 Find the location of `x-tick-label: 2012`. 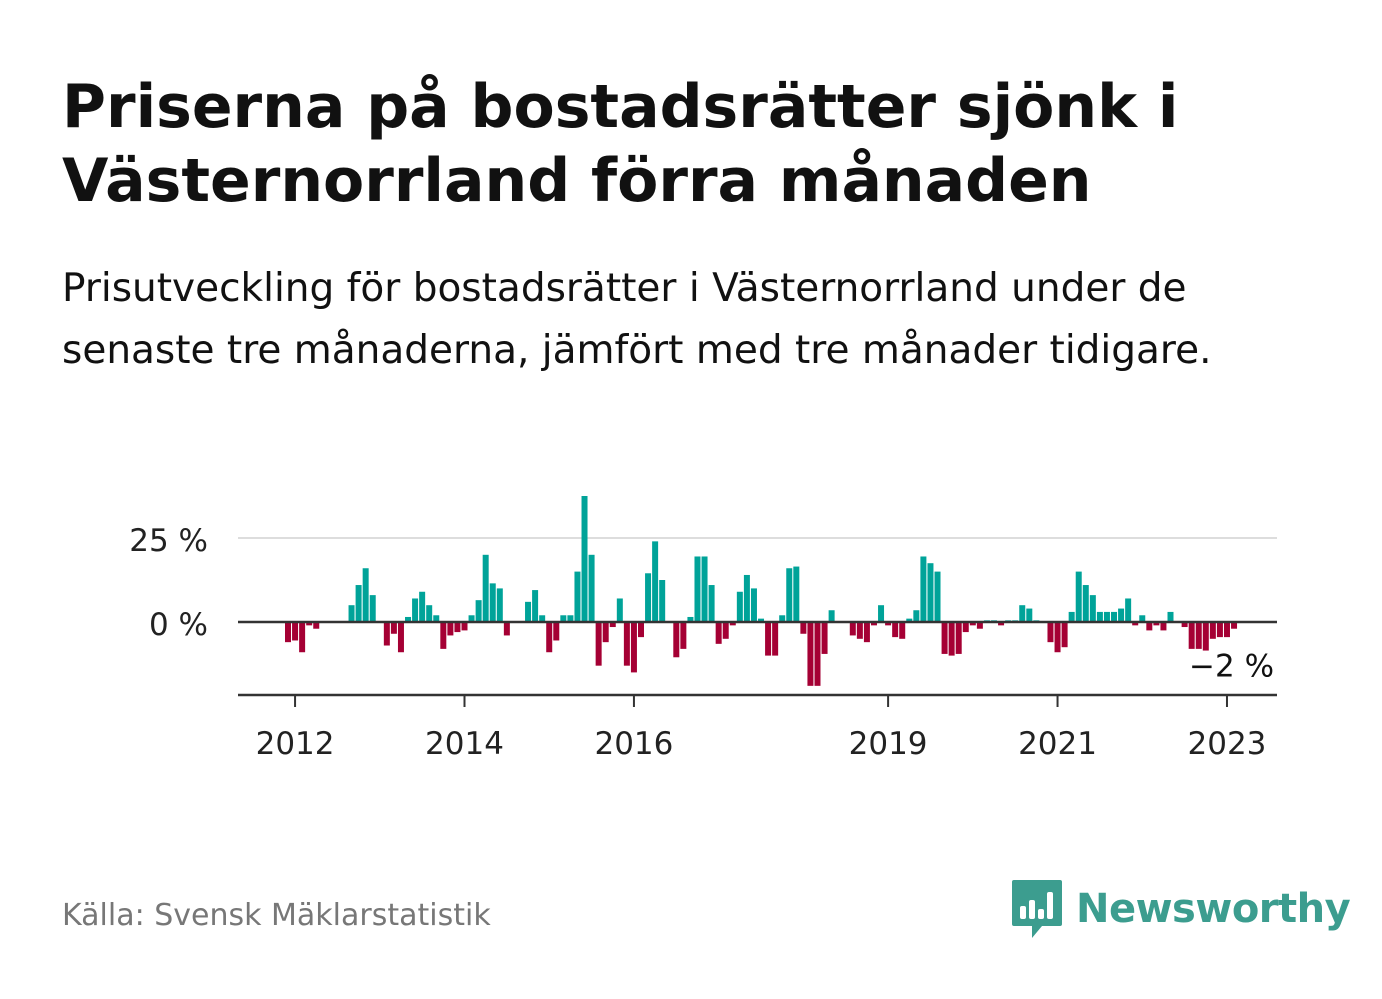

x-tick-label: 2012 is located at coordinates (295, 744).